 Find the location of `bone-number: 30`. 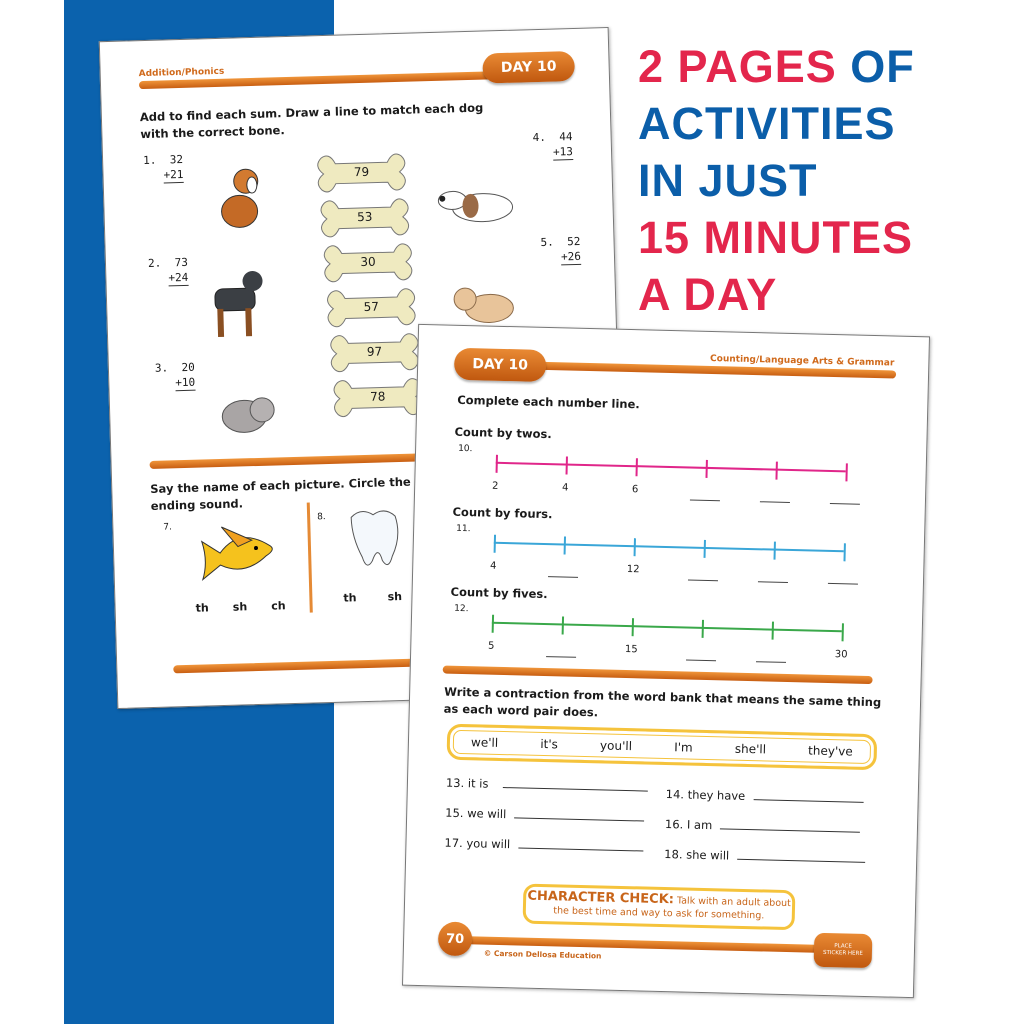

bone-number: 30 is located at coordinates (368, 262).